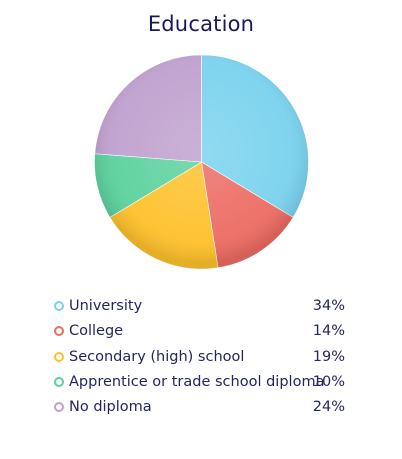  I want to click on legend-value: 24%, so click(328, 407).